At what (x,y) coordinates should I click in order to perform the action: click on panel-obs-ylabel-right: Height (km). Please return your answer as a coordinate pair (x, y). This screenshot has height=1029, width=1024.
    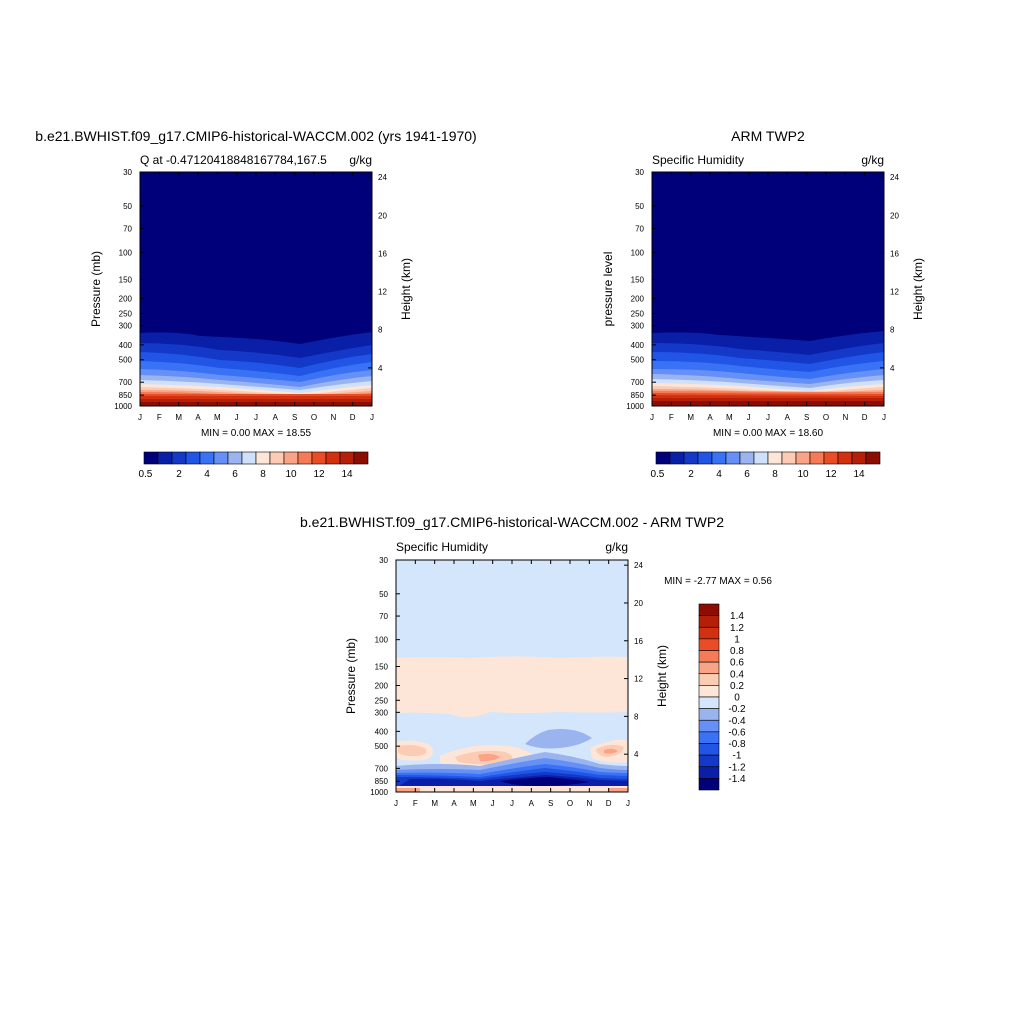
    Looking at the image, I should click on (918, 289).